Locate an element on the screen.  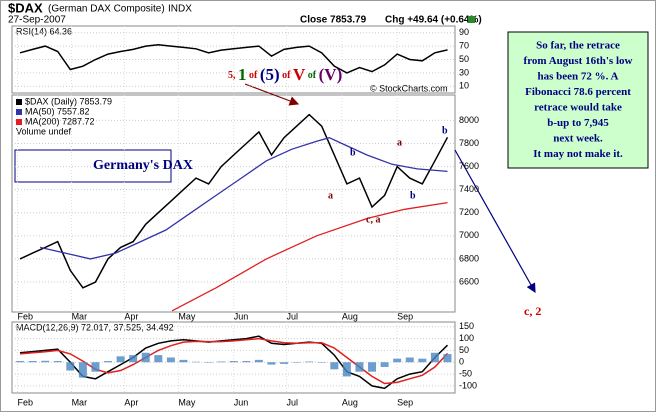
annotation: c, a is located at coordinates (373, 219).